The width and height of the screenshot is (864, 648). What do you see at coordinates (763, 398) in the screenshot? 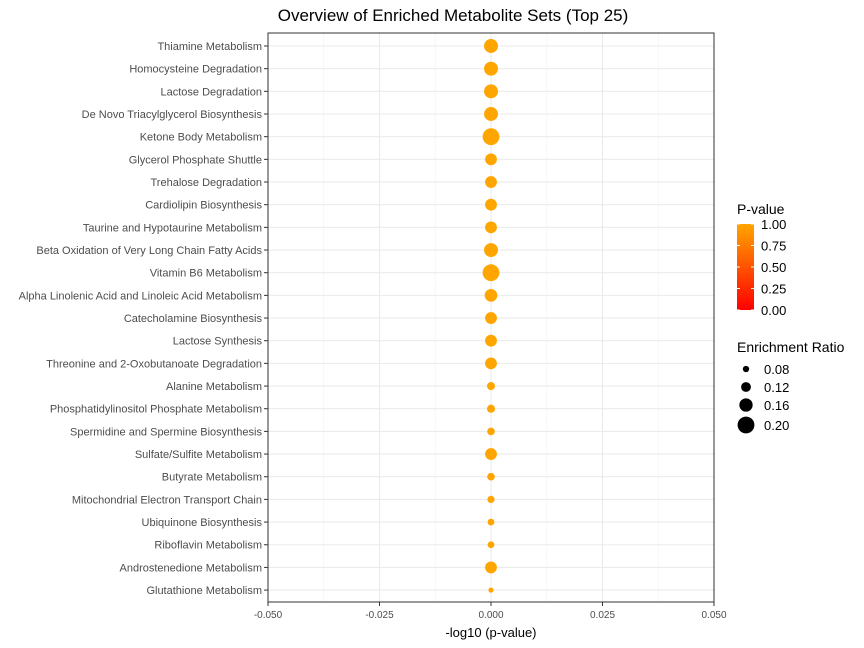
I see `size-legend-items: 0.08 0.12 0.16 0.20` at bounding box center [763, 398].